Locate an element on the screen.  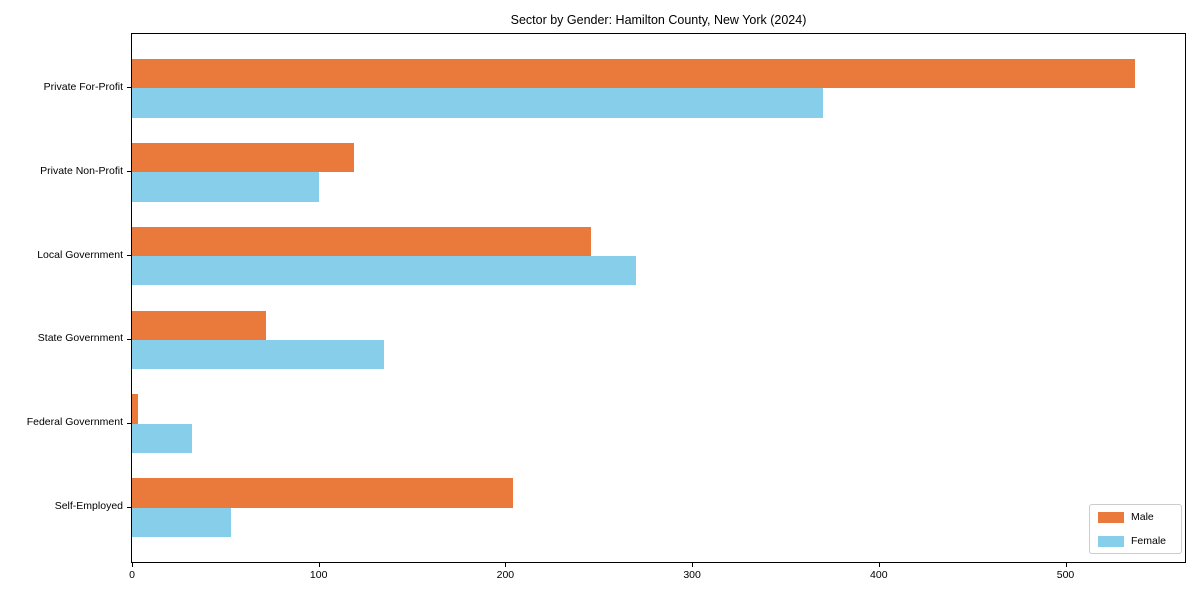
x-tick-label-500: 500 is located at coordinates (1065, 575).